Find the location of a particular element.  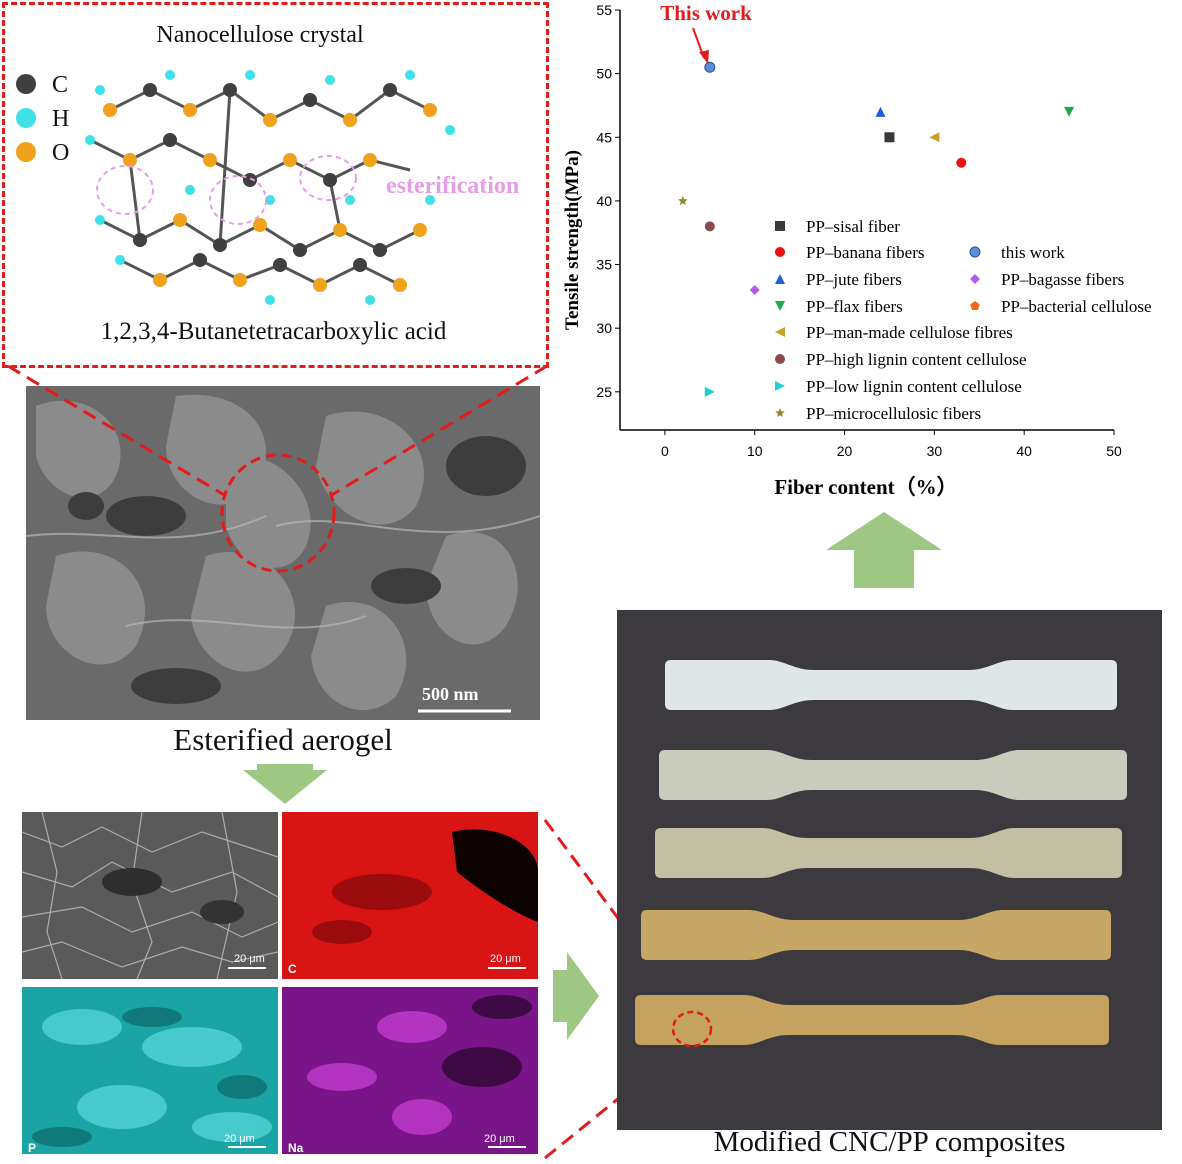

y-tick-label: 30 is located at coordinates (604, 328).